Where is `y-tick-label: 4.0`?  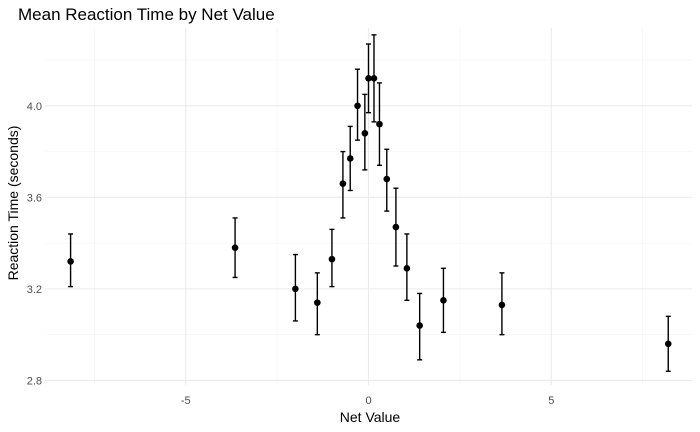 y-tick-label: 4.0 is located at coordinates (34, 107).